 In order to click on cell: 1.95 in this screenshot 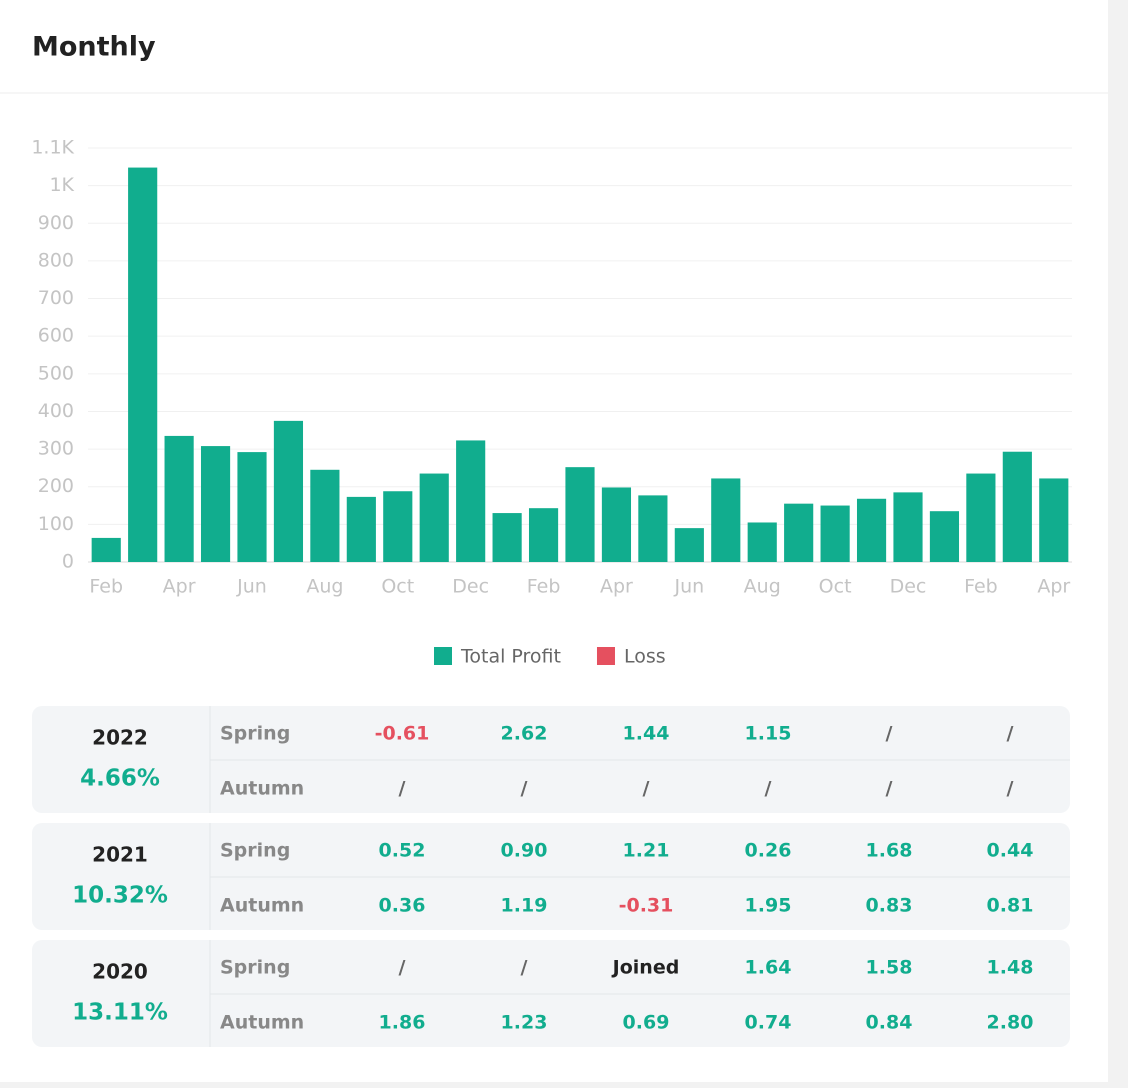, I will do `click(768, 906)`.